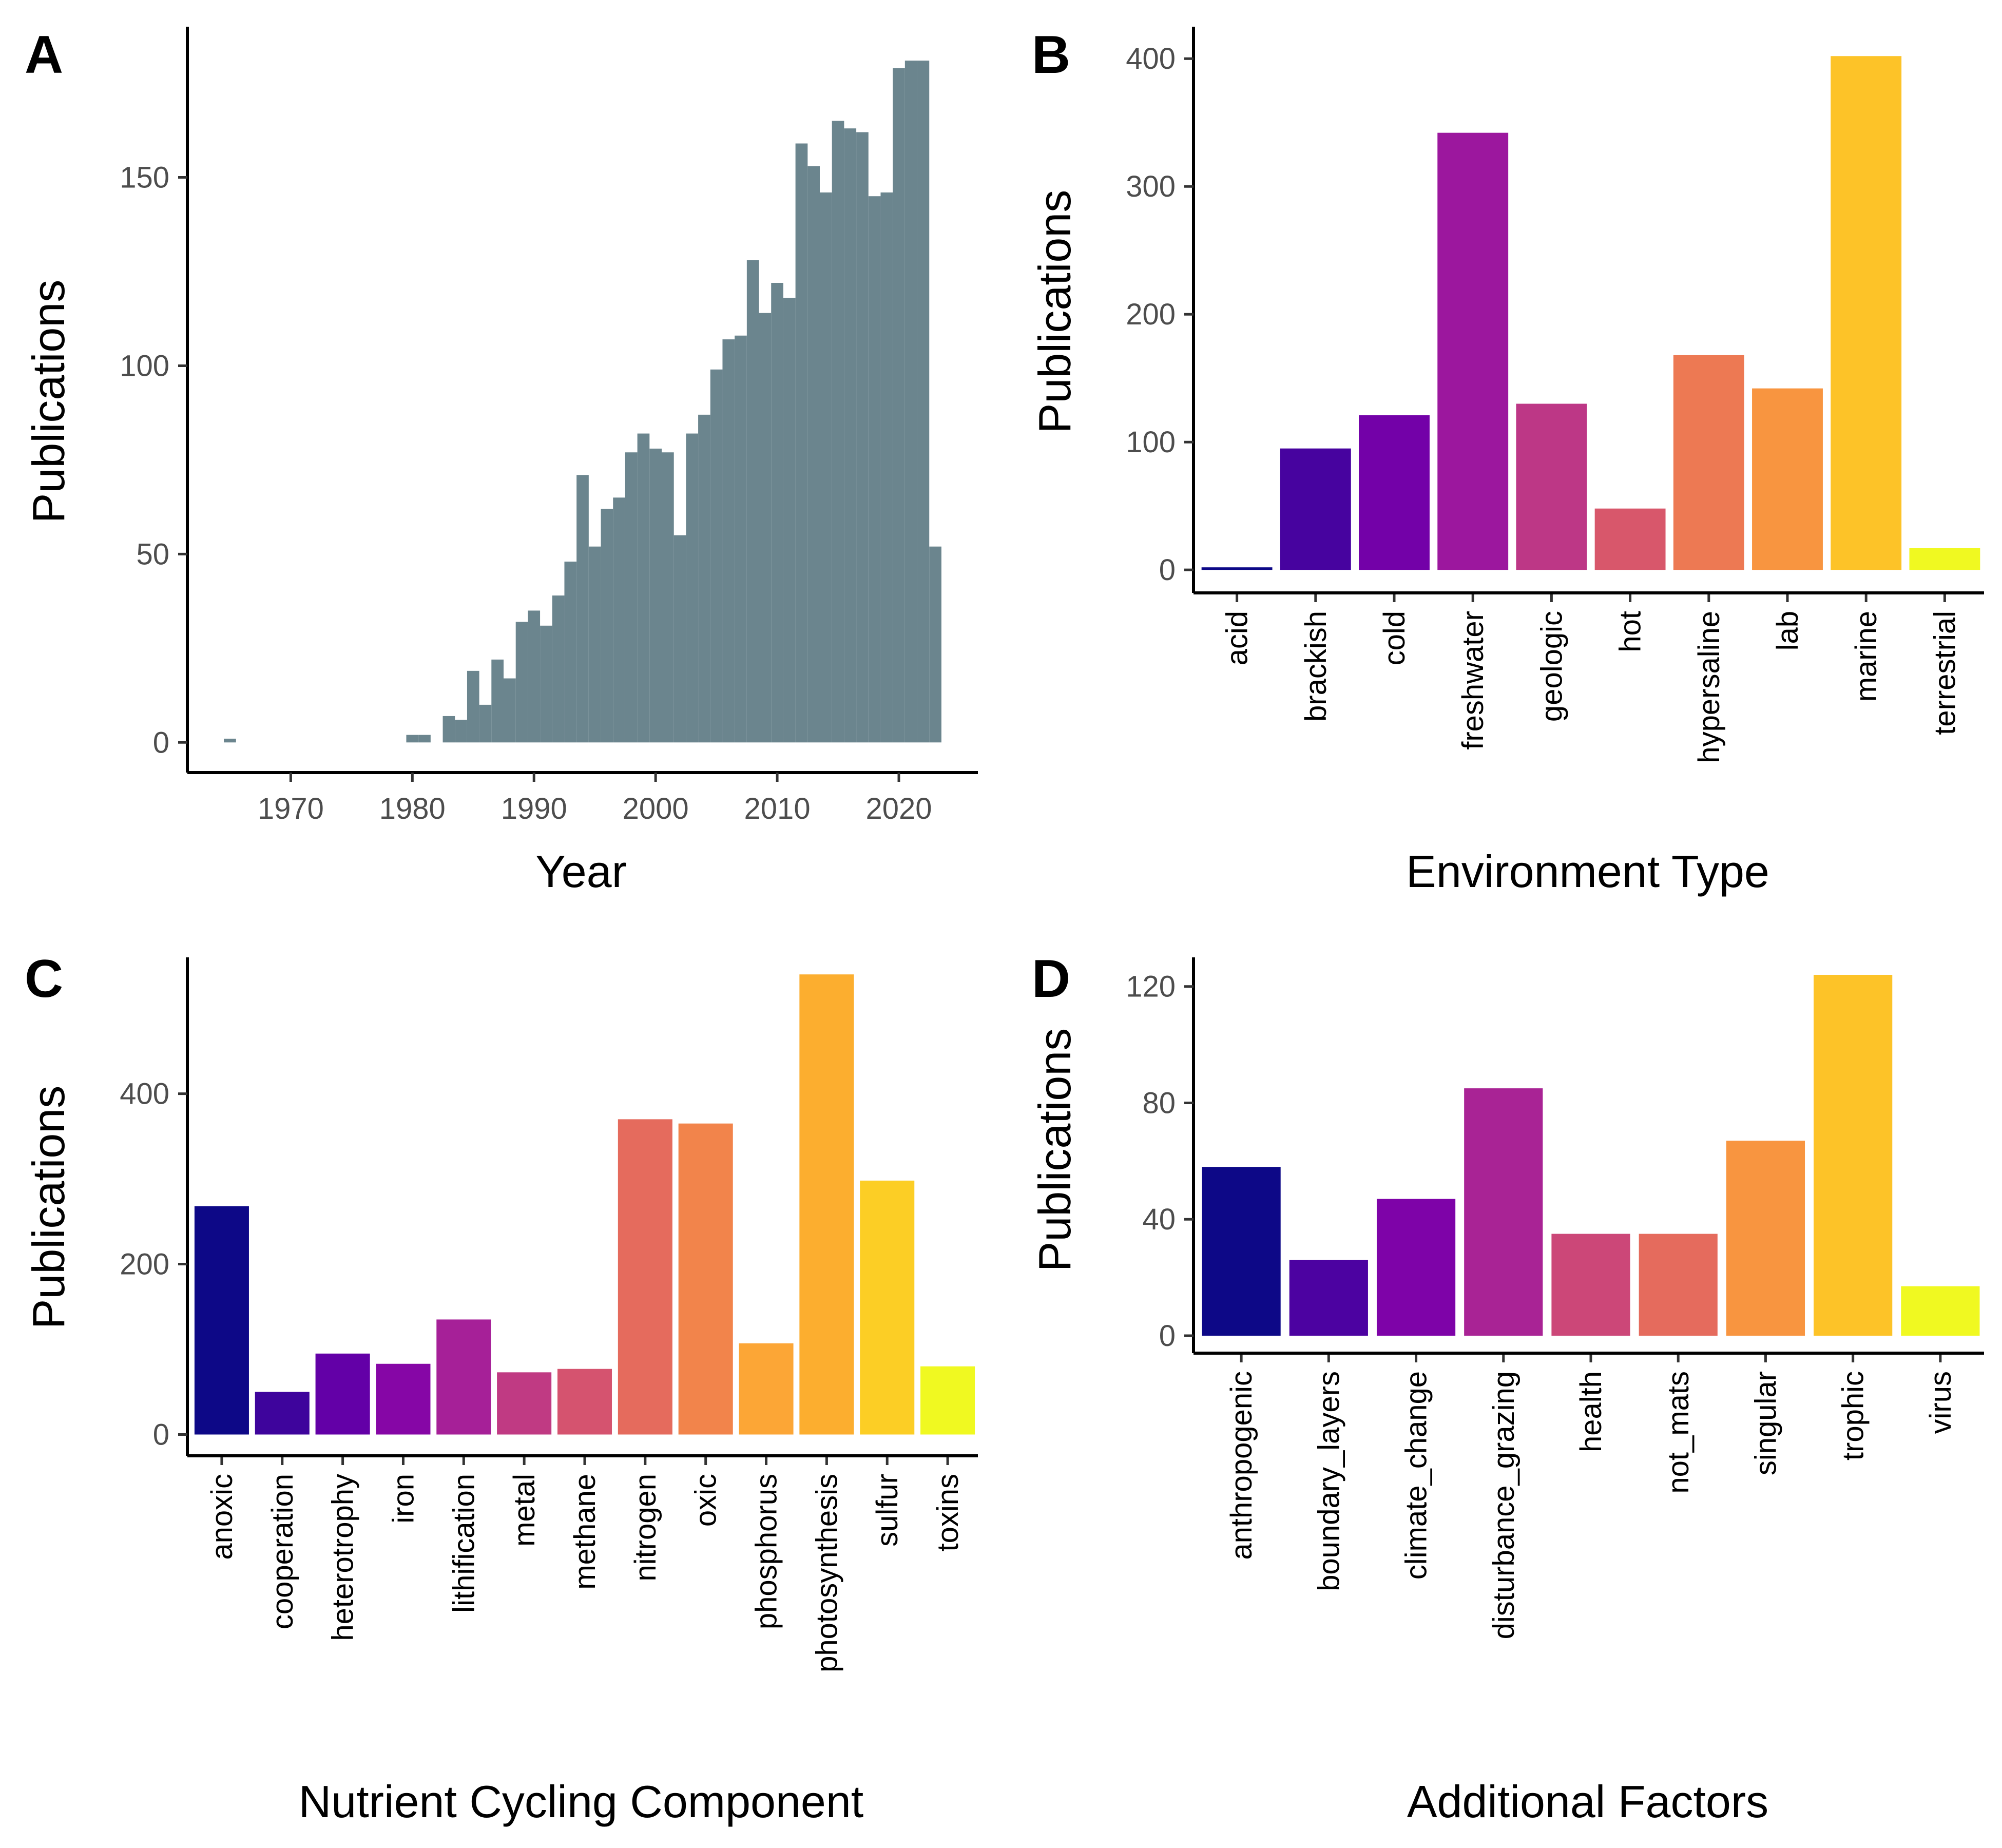 Image resolution: width=2002 pixels, height=1848 pixels. What do you see at coordinates (1241, 1251) in the screenshot?
I see `bar-anthropogenic` at bounding box center [1241, 1251].